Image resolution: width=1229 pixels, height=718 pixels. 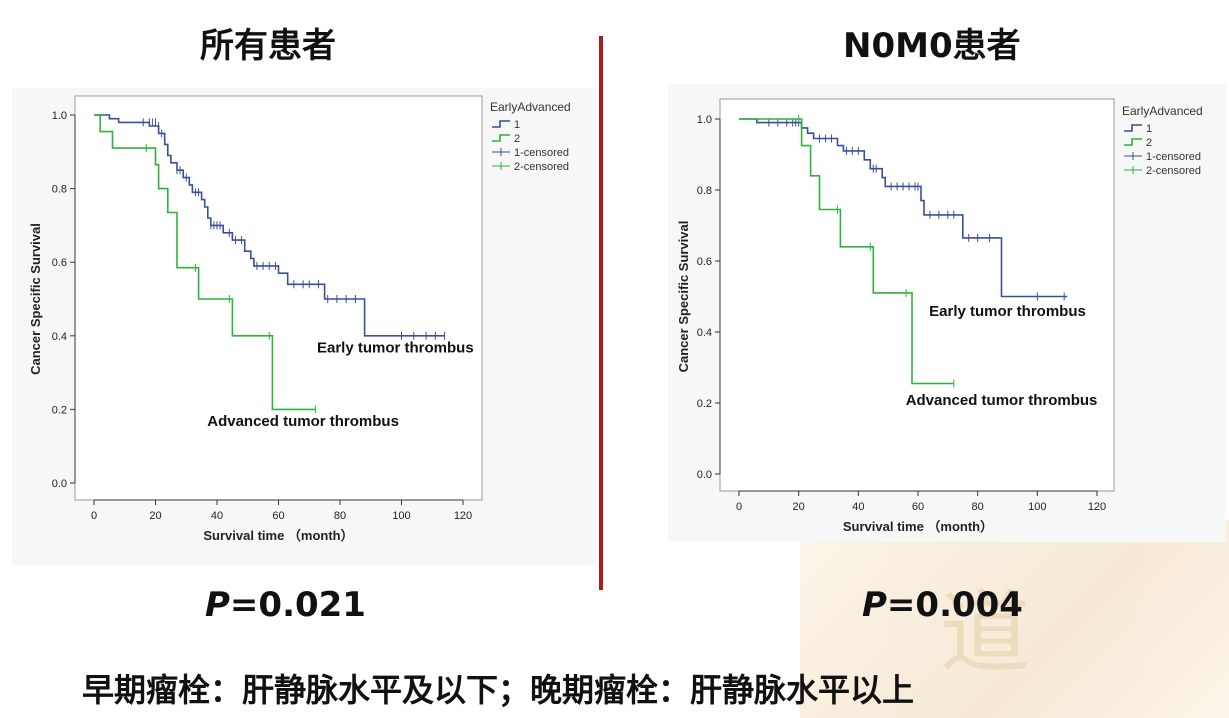 What do you see at coordinates (799, 507) in the screenshot?
I see `right-x-tick-label: 20` at bounding box center [799, 507].